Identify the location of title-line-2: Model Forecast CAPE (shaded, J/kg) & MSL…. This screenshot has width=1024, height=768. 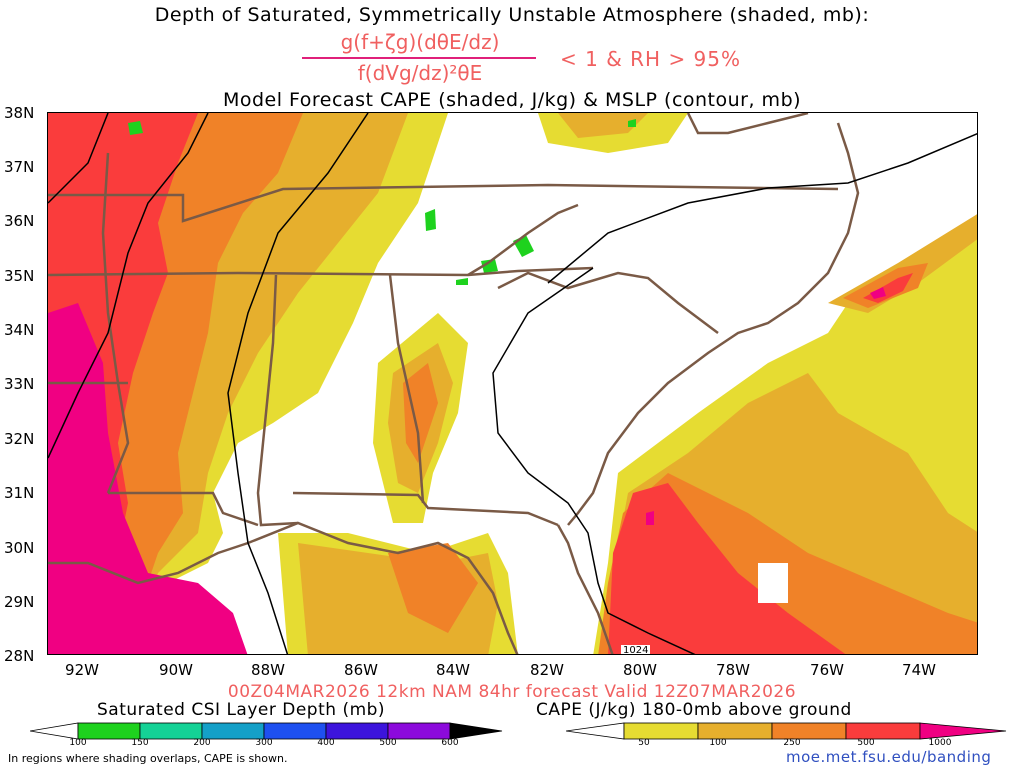
(512, 100).